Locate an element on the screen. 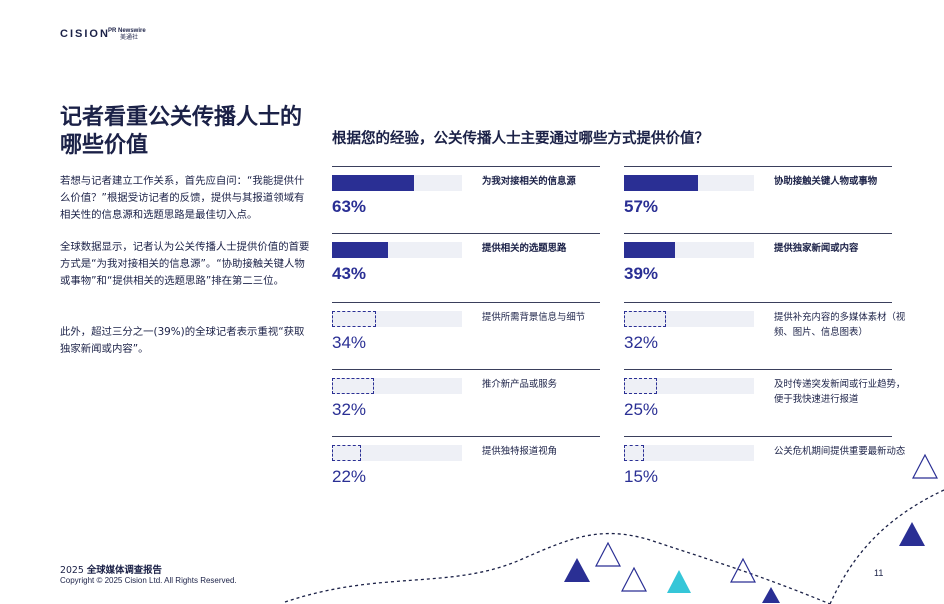 Image resolution: width=944 pixels, height=604 pixels. chart-item: 32% 推介新产品或服务 is located at coordinates (466, 403).